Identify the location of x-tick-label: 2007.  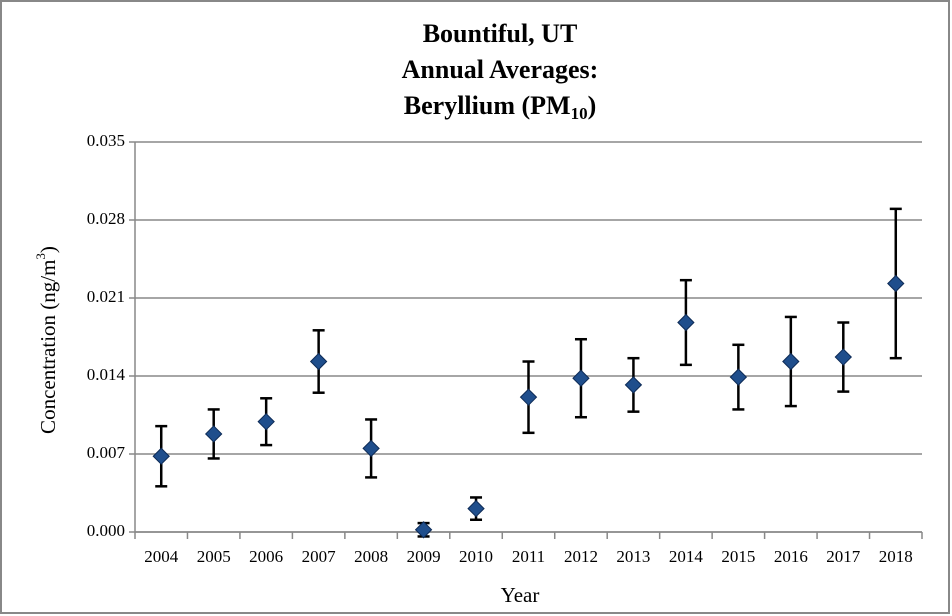
(319, 556).